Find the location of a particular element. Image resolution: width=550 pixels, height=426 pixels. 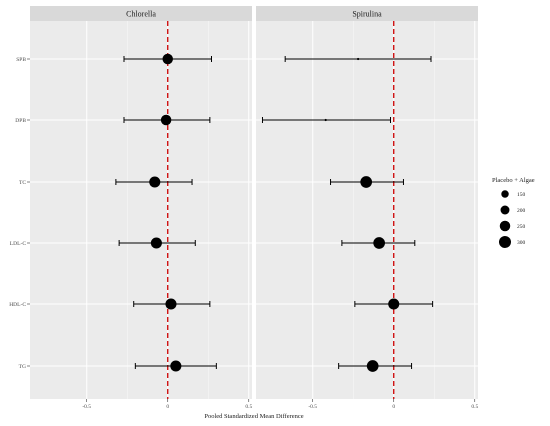

legend-item: 200 is located at coordinates (513, 210).